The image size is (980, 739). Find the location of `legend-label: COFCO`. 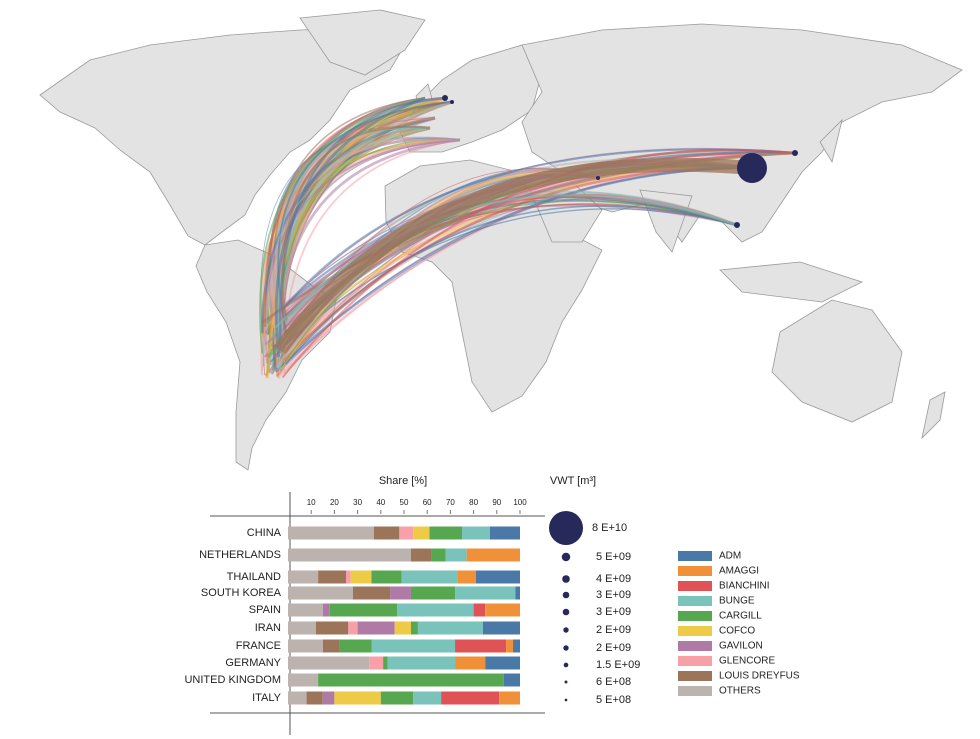

legend-label: COFCO is located at coordinates (737, 631).